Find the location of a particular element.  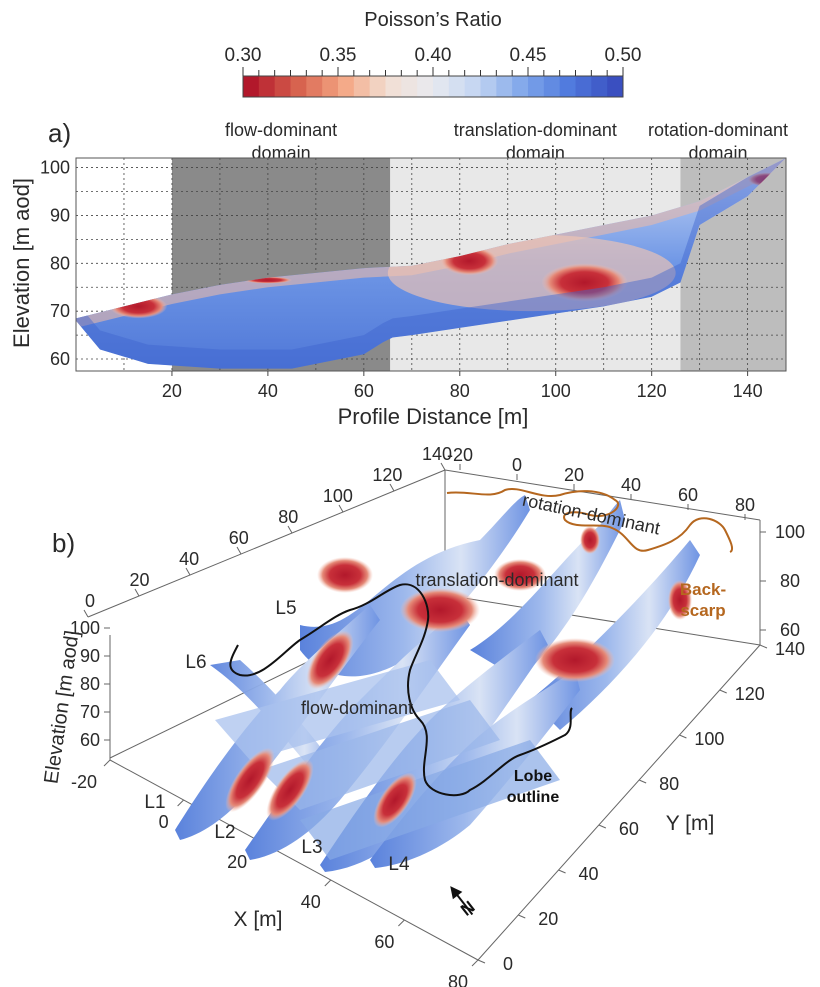

top-x-tick-label-b: 60 is located at coordinates (688, 495).